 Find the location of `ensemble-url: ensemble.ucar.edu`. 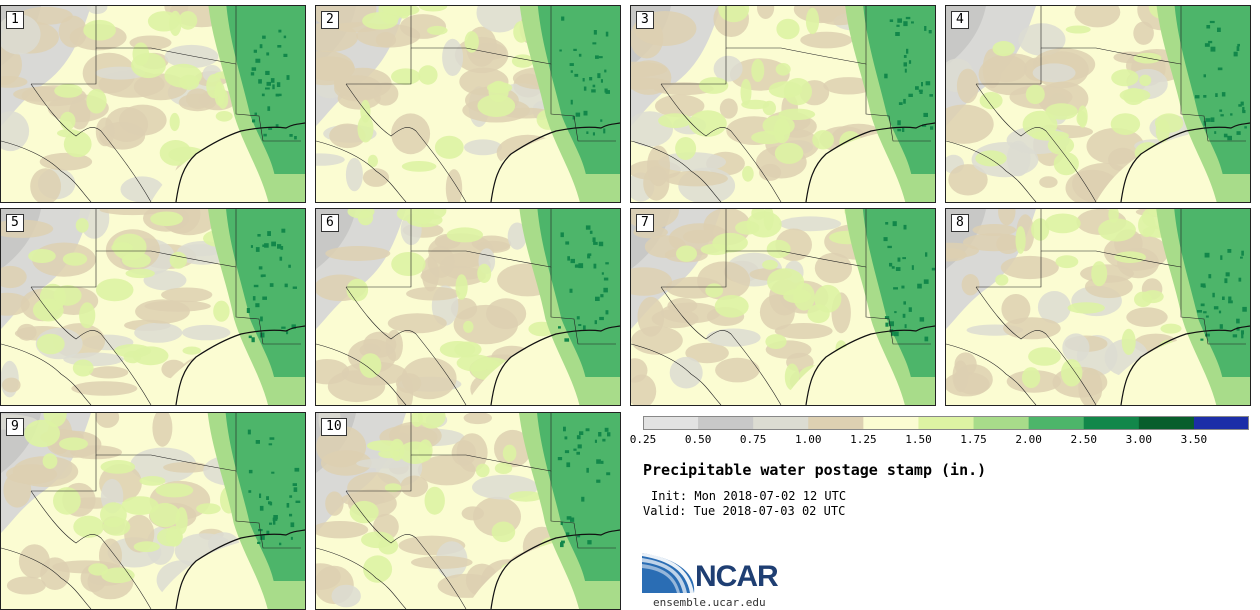

ensemble-url: ensemble.ucar.edu is located at coordinates (709, 602).